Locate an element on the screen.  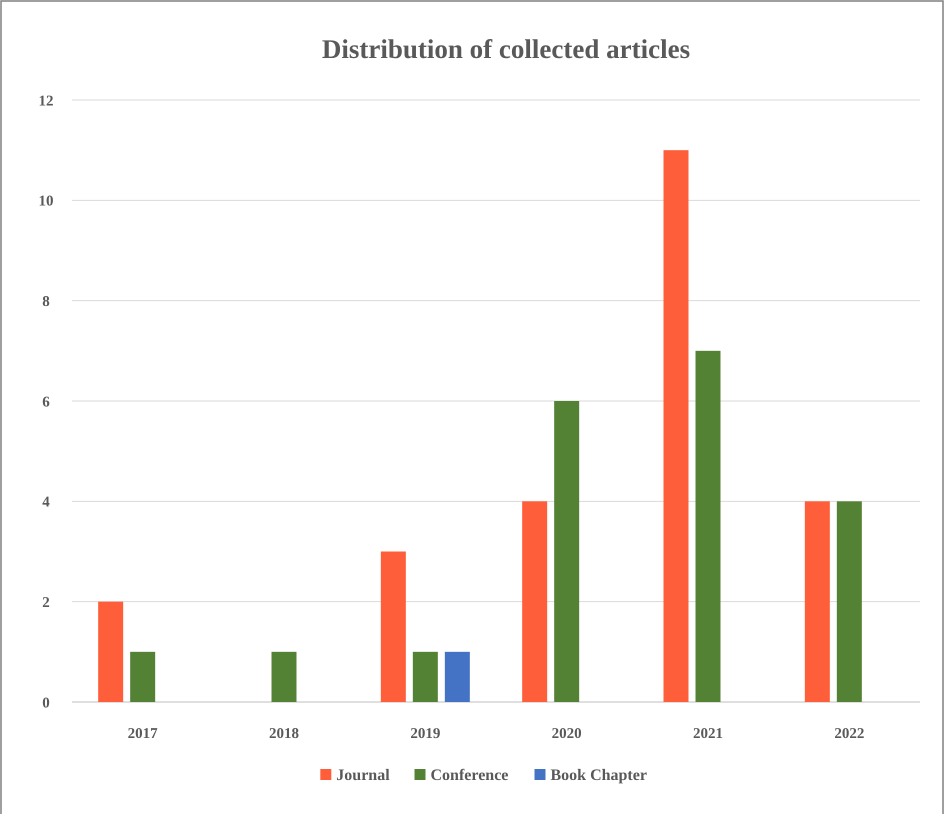
y-tick-label: 4 is located at coordinates (46, 502).